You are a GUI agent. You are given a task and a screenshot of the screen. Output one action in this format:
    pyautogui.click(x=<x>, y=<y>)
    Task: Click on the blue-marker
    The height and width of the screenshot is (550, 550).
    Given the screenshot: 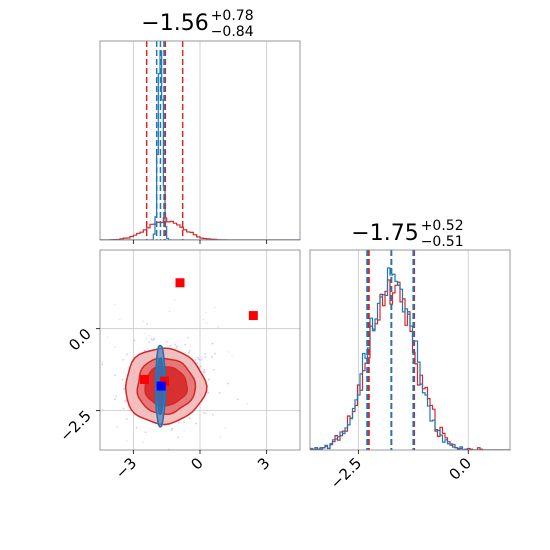 What is the action you would take?
    pyautogui.click(x=161, y=386)
    